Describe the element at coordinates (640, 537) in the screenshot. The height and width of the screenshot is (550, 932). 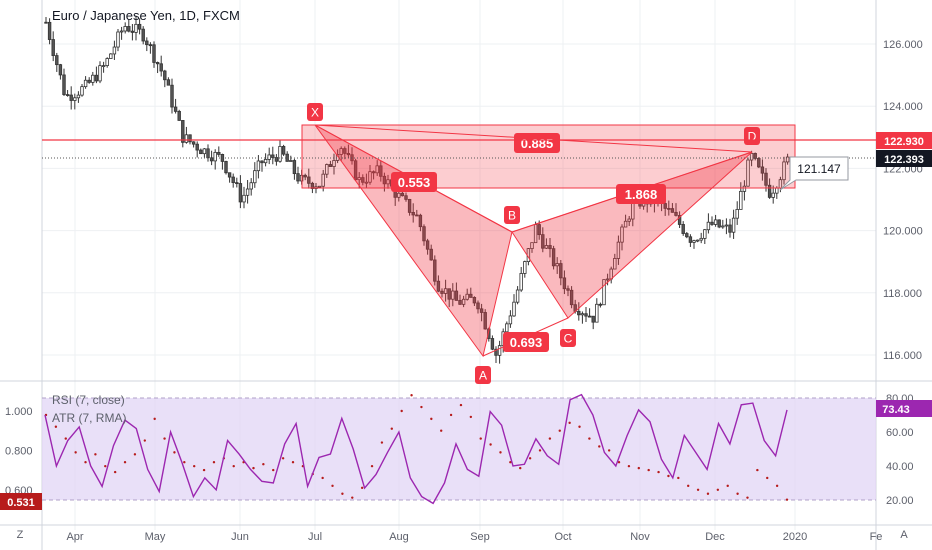
I see `x-tick-label: Nov` at that location.